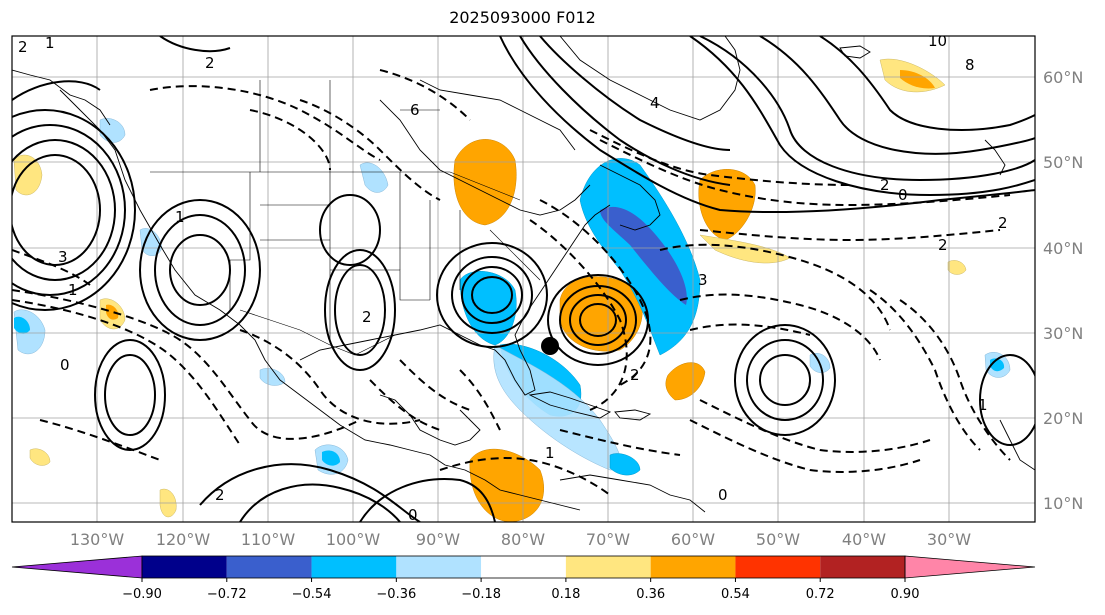 This screenshot has width=1105, height=615. What do you see at coordinates (693, 539) in the screenshot?
I see `lon-label: 60°W` at bounding box center [693, 539].